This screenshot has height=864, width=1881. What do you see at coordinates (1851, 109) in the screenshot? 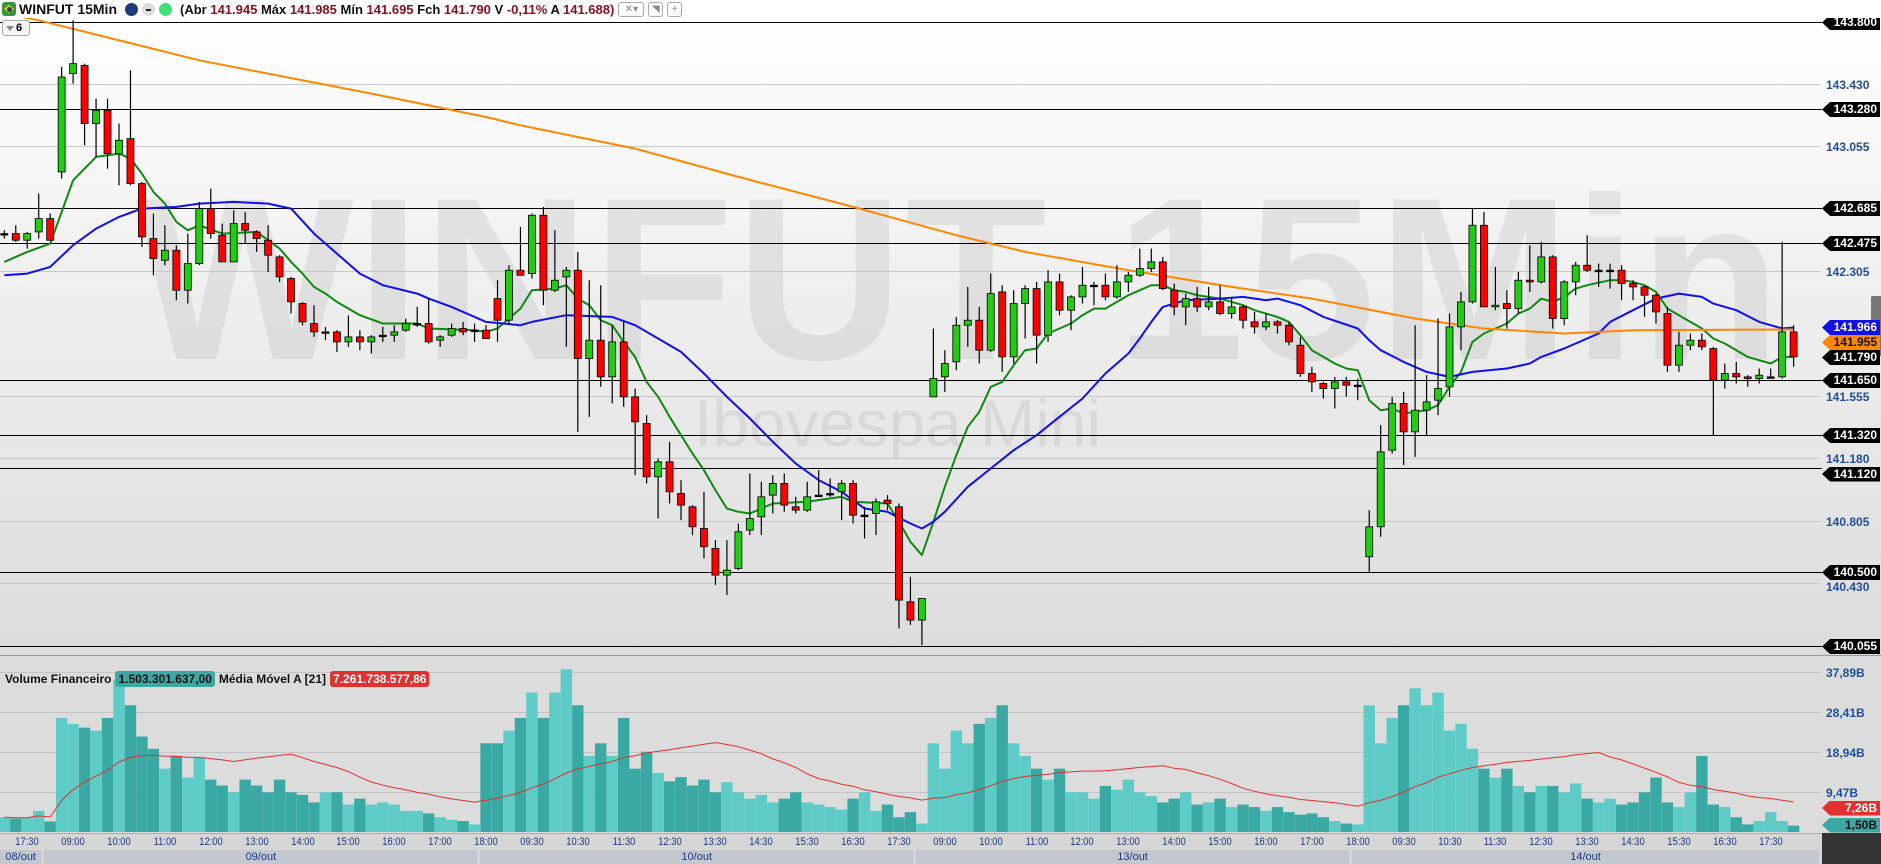
I see `price-level-tag: 143.280` at bounding box center [1851, 109].